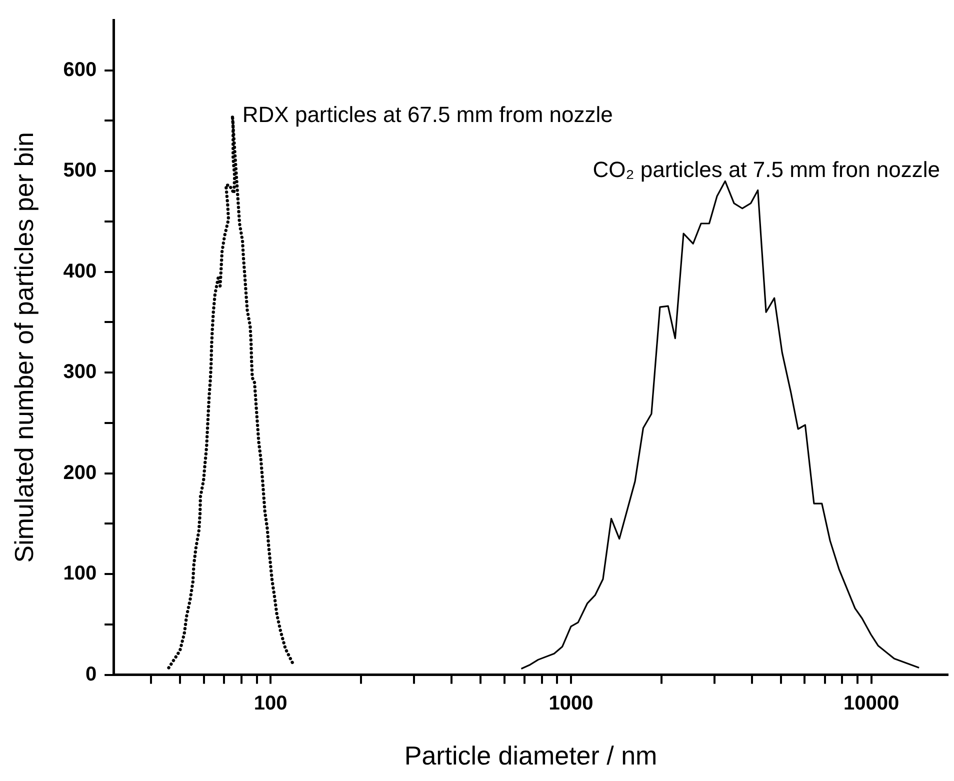  What do you see at coordinates (80, 372) in the screenshot?
I see `y-tick-label: 300` at bounding box center [80, 372].